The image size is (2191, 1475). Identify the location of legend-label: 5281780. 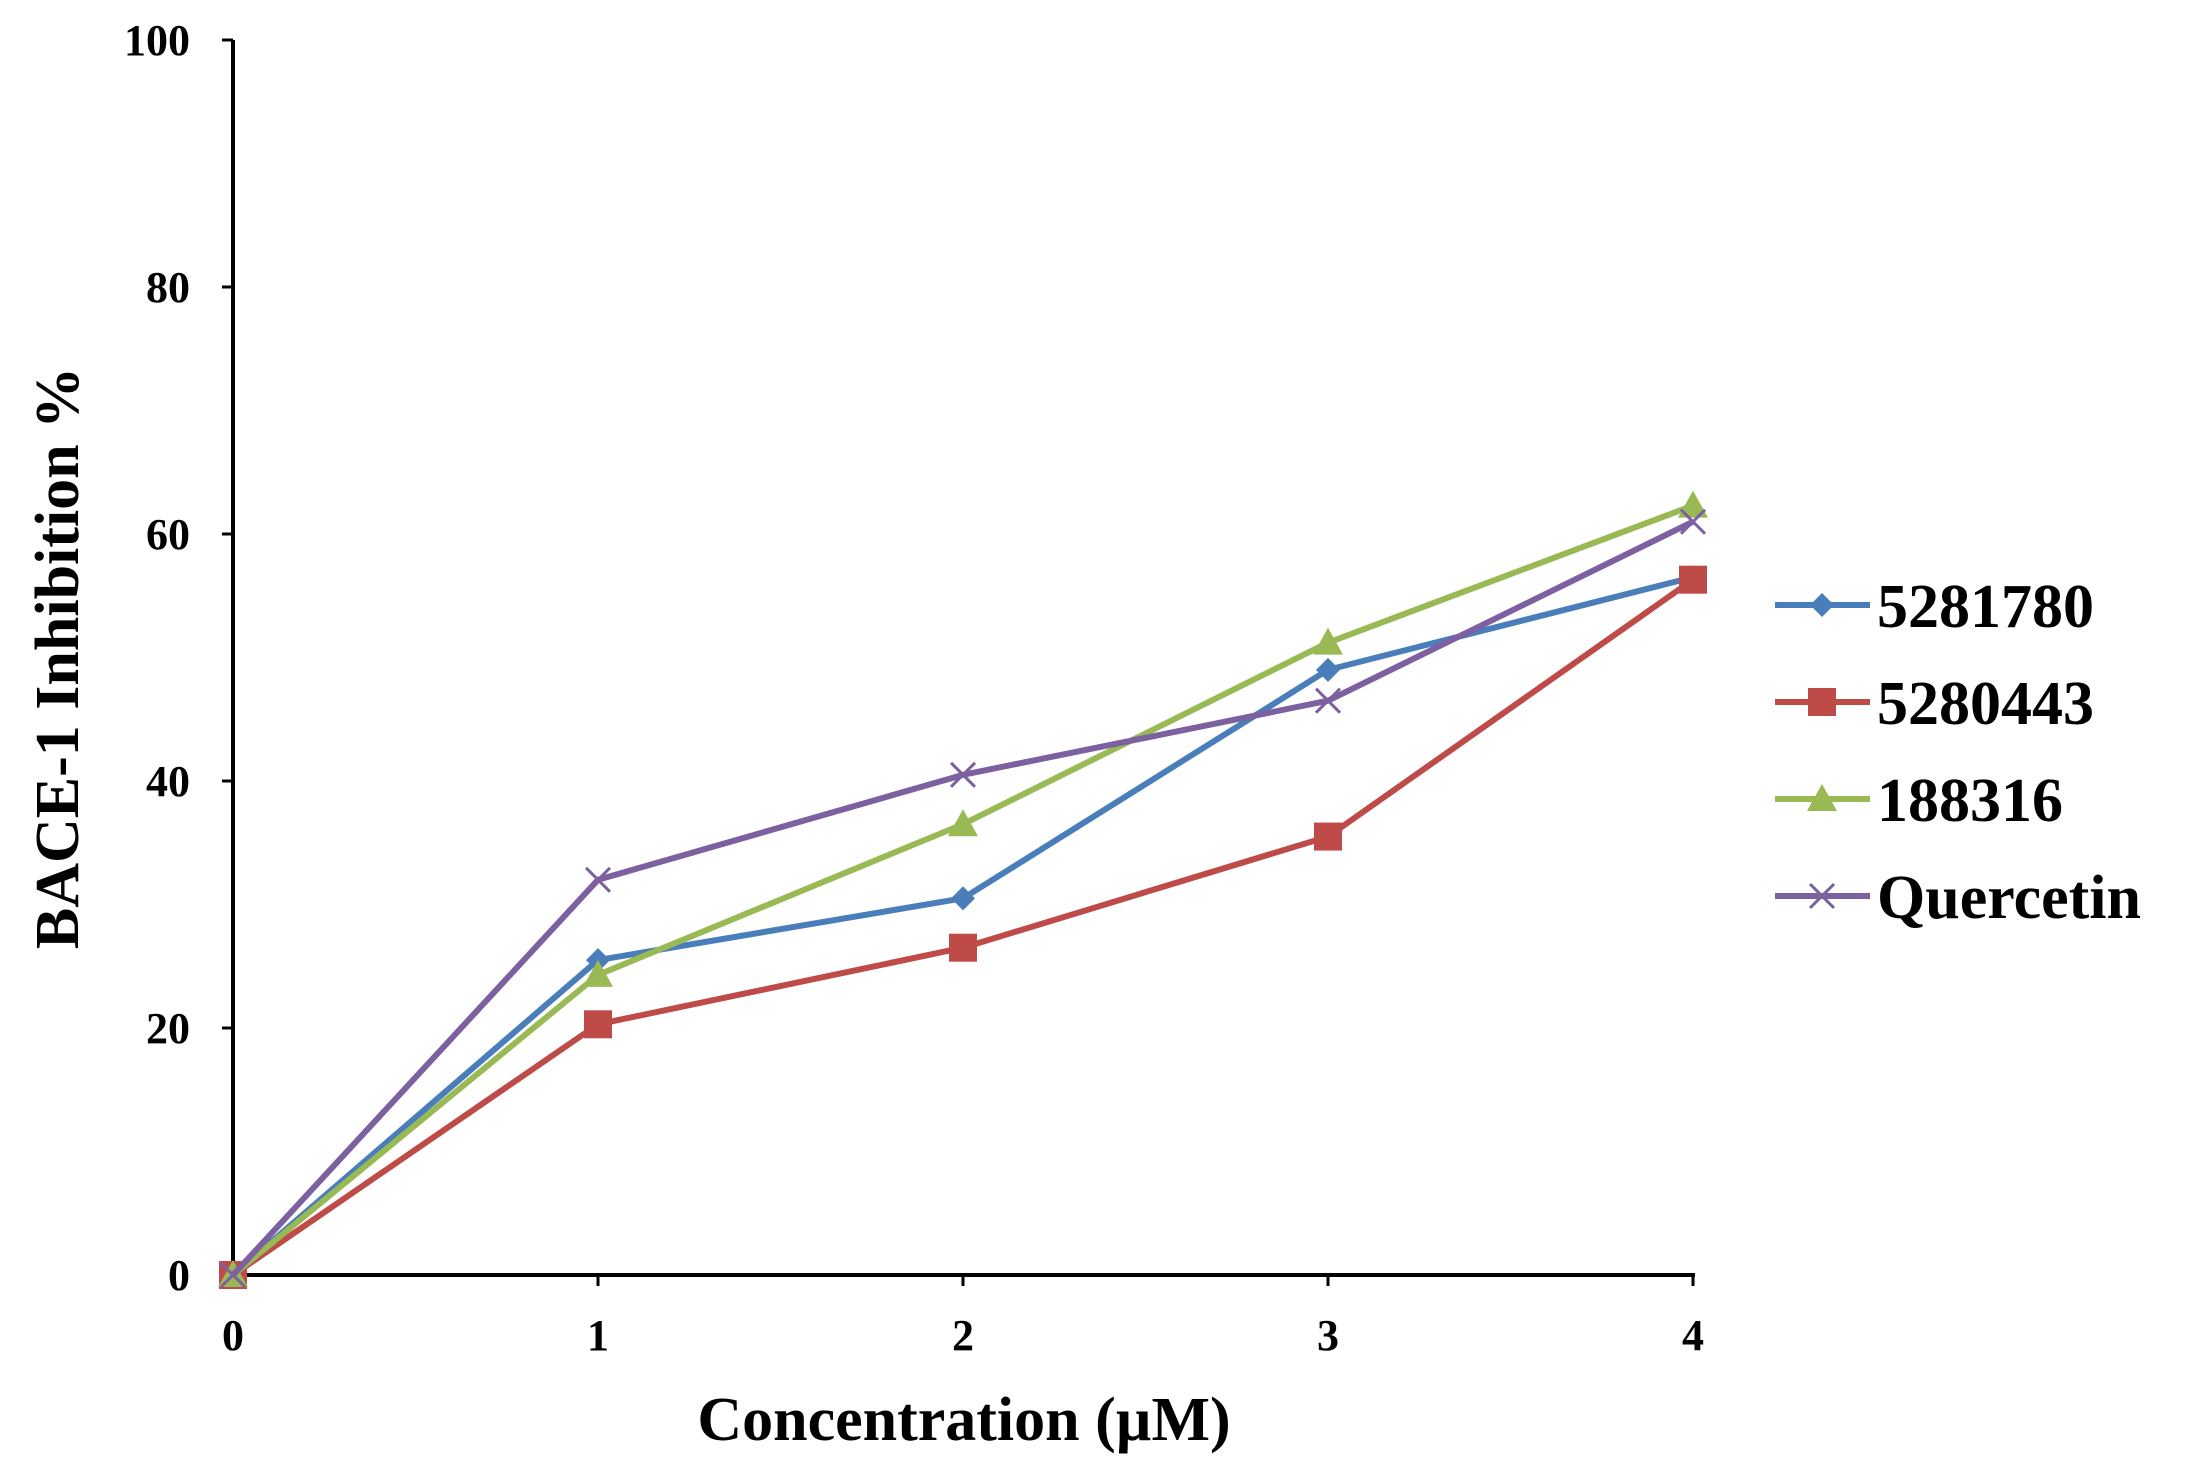
(1985, 607).